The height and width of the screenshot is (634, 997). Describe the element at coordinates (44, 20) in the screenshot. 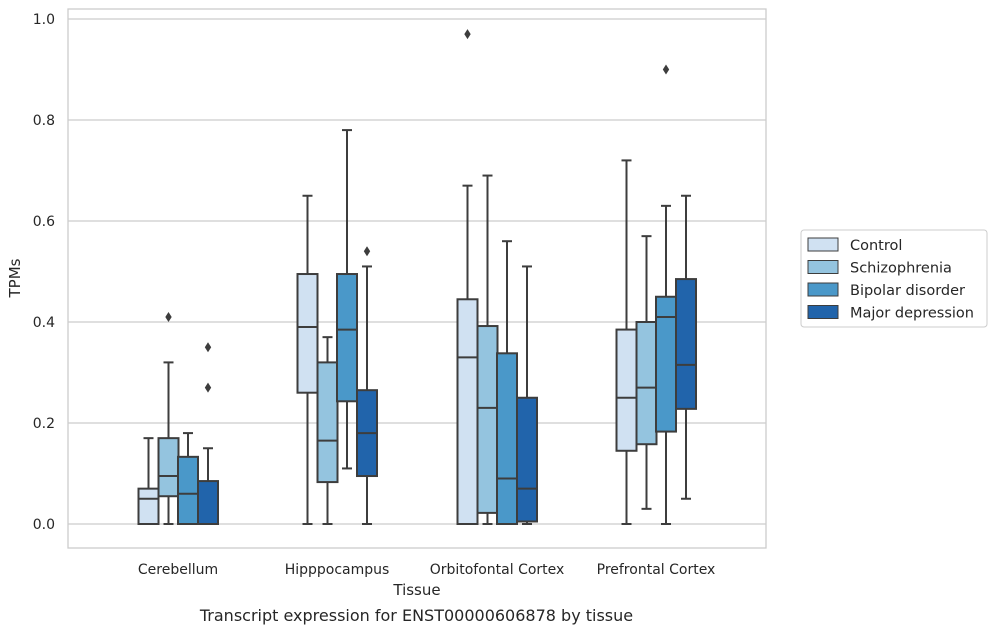

I see `y-tick-label: 1.0` at that location.